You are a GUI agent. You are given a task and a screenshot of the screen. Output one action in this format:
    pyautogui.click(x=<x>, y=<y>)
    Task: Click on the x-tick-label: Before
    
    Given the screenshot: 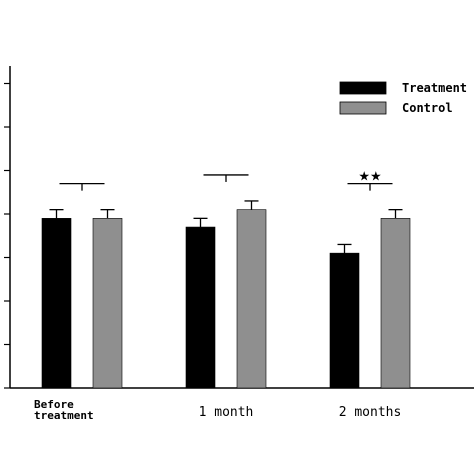 What is the action you would take?
    pyautogui.click(x=54, y=404)
    